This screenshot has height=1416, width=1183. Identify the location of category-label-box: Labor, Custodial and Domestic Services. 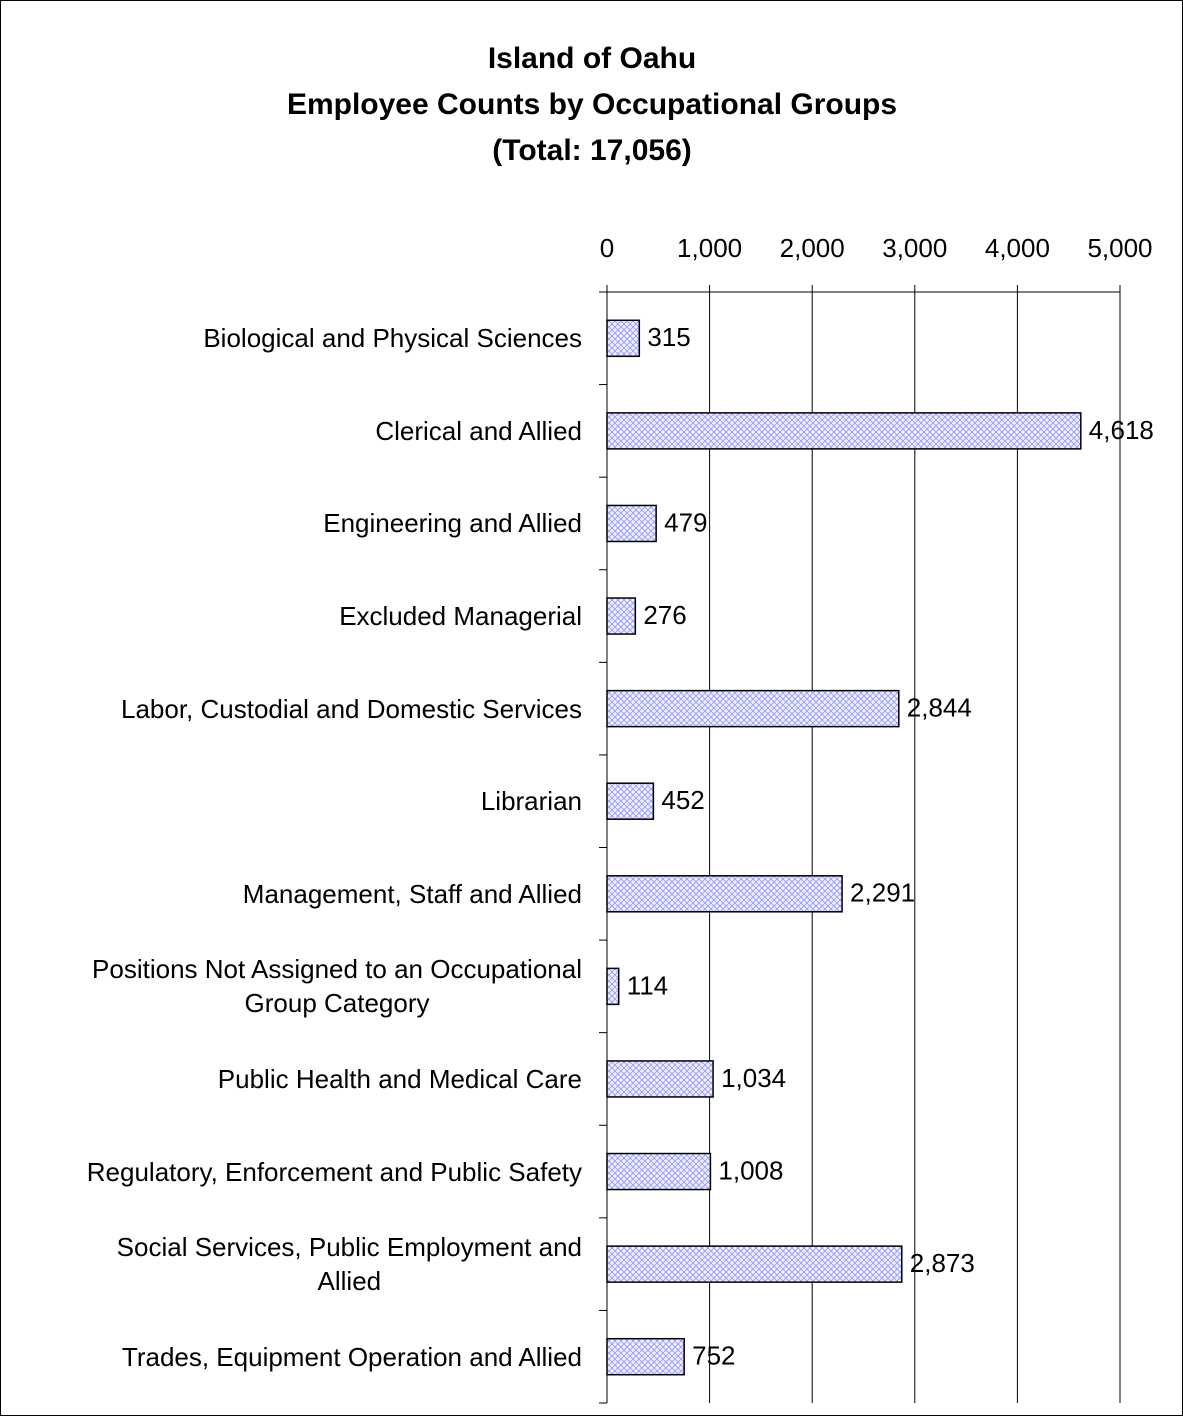
(351, 709).